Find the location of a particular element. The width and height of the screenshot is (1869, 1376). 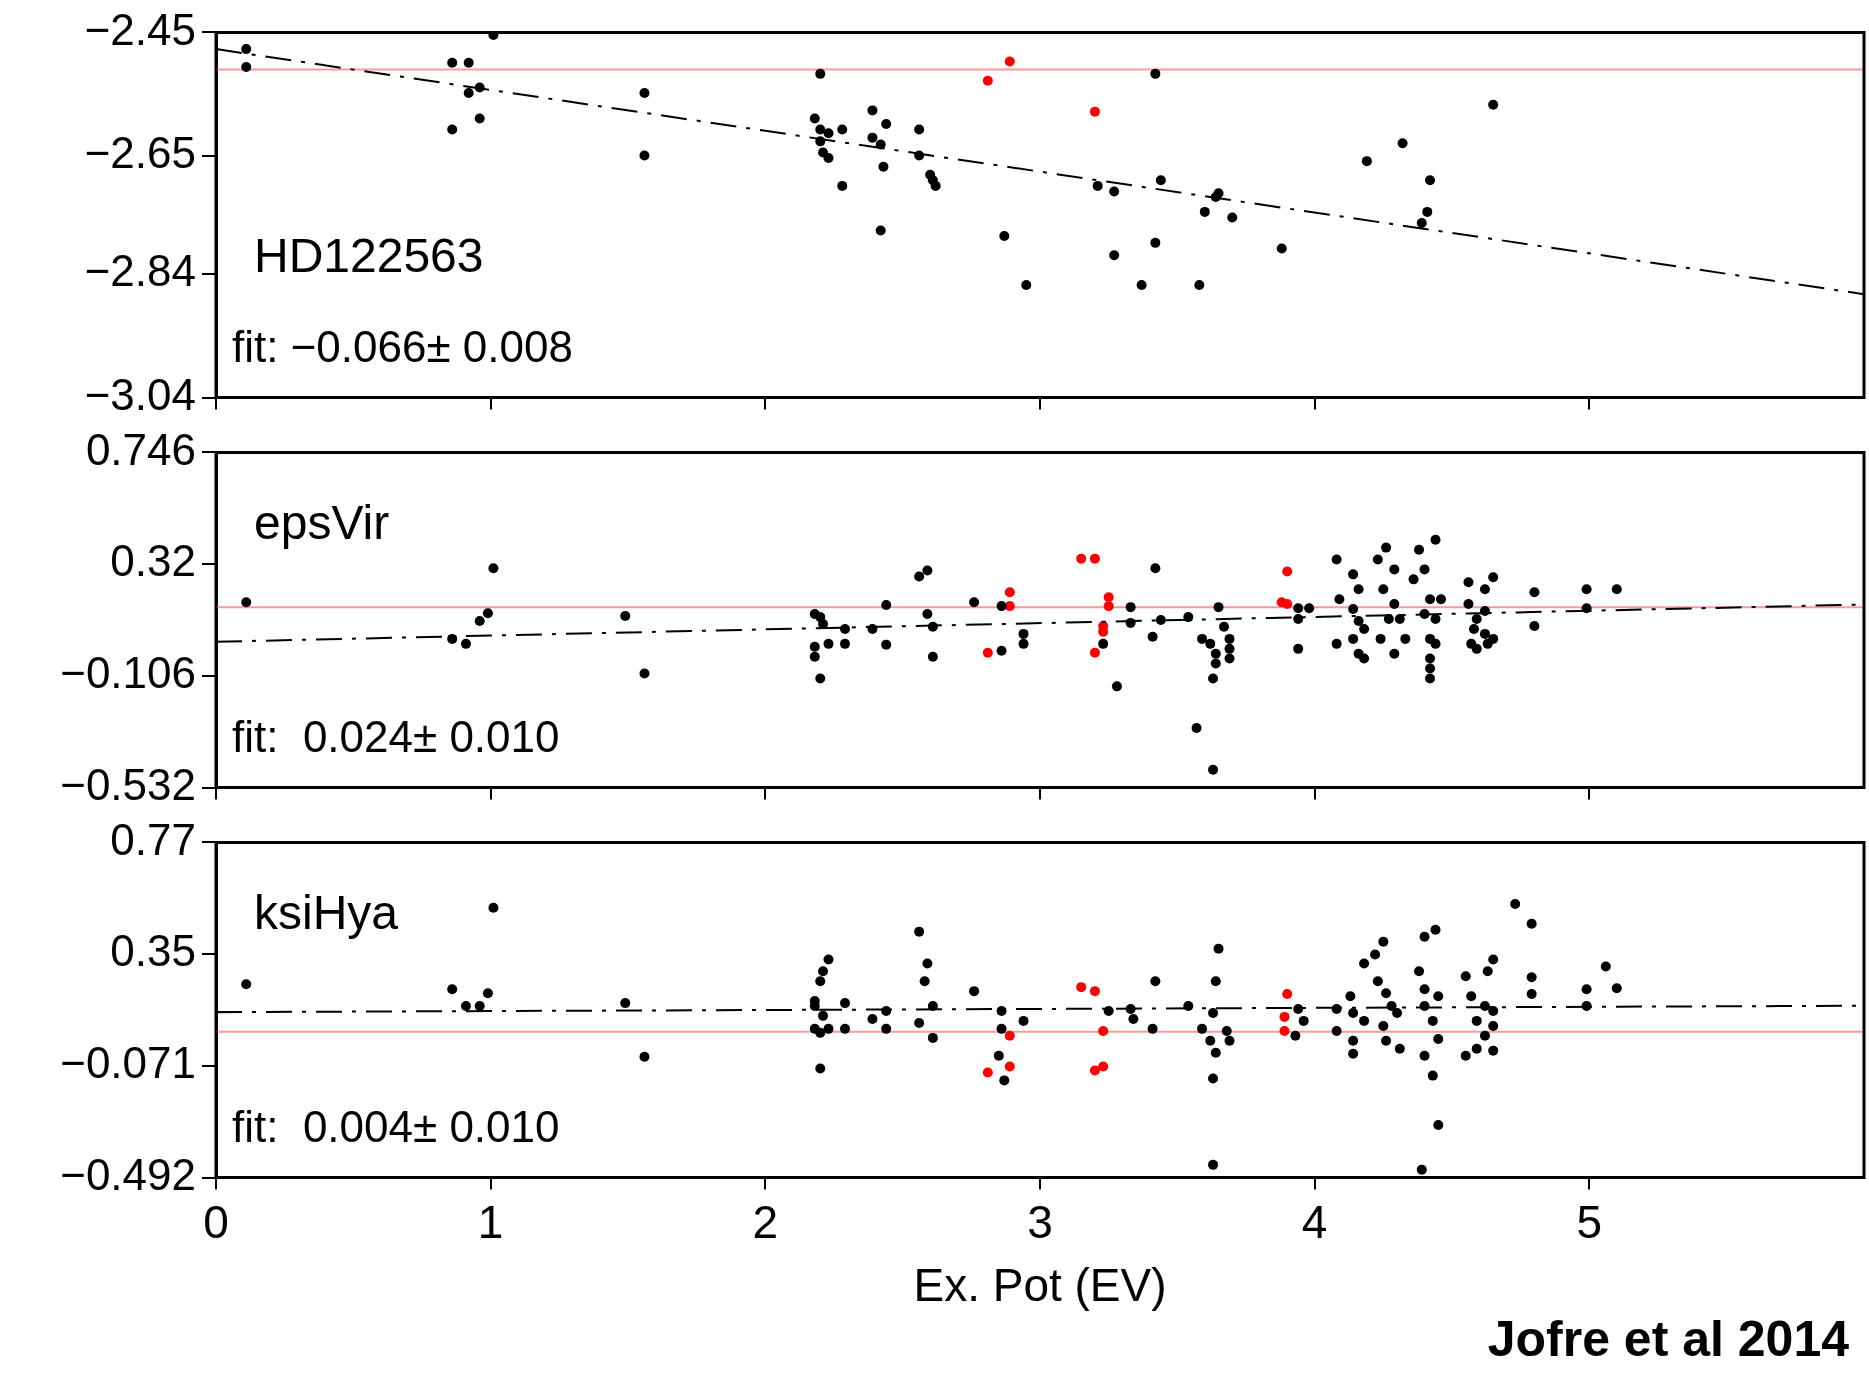

y-tick-label: −0.492 is located at coordinates (128, 1174).